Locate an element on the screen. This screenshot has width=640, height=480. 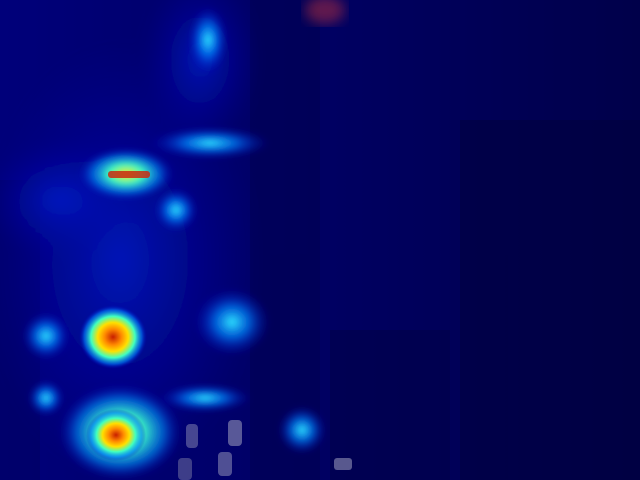
cool-spot-left is located at coordinates (46, 336).